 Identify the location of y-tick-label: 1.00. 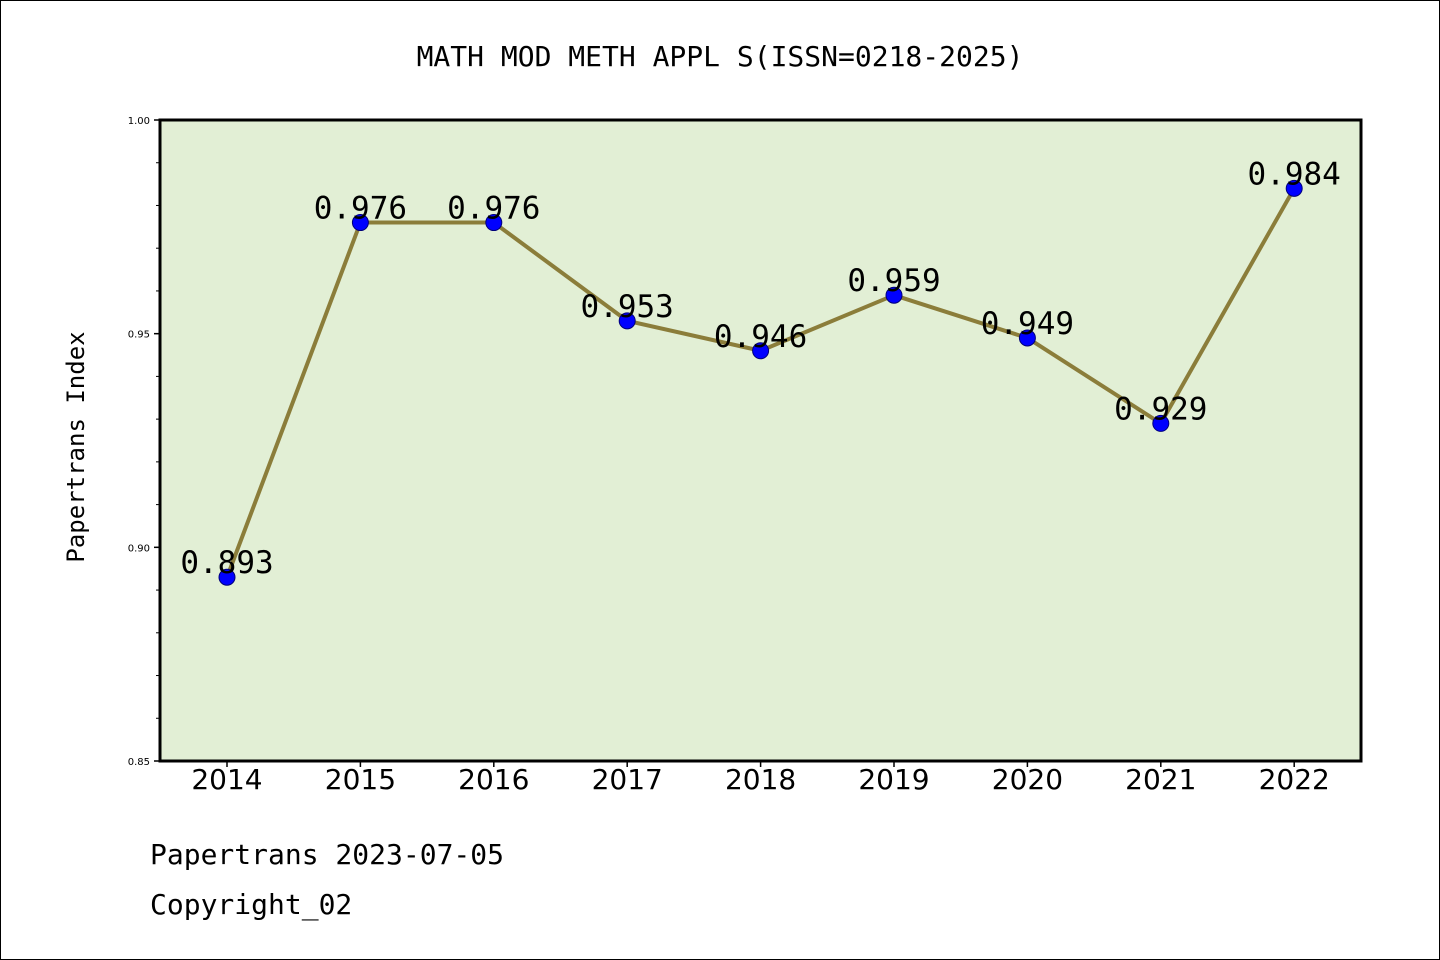
(139, 121).